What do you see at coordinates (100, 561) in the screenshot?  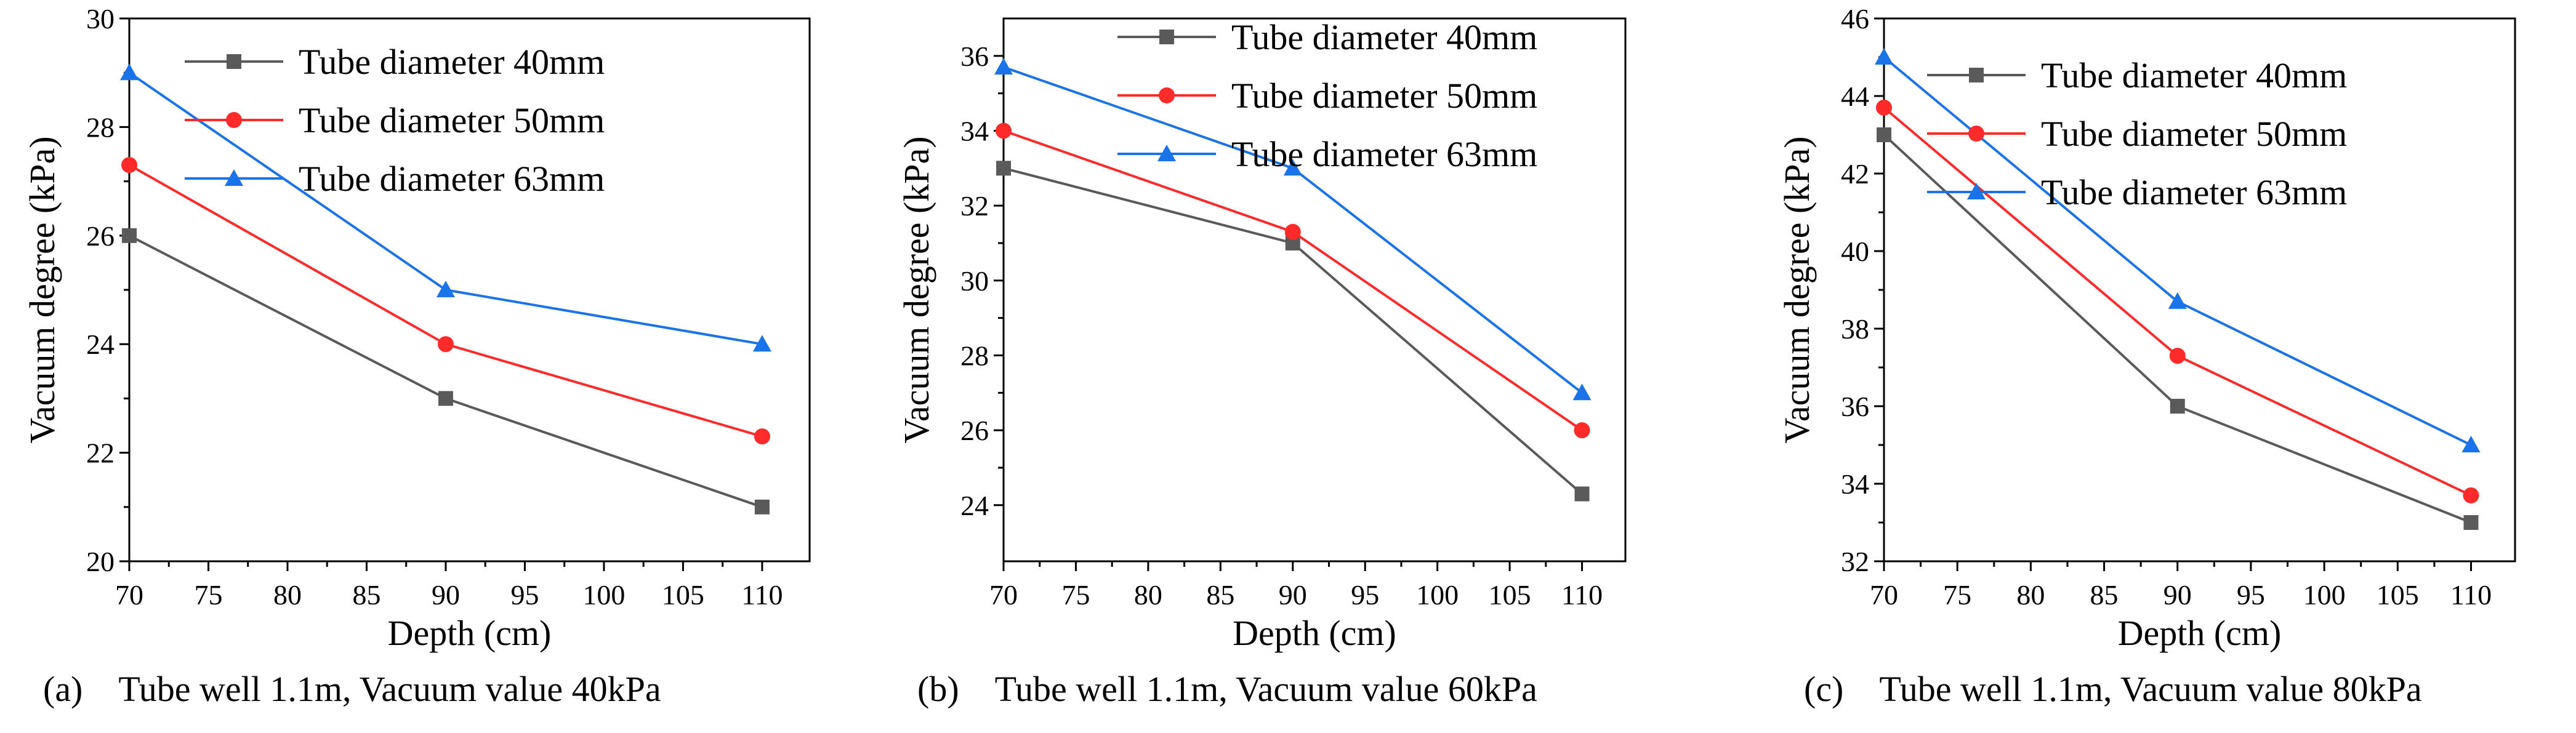 I see `y-tick-label: 20` at bounding box center [100, 561].